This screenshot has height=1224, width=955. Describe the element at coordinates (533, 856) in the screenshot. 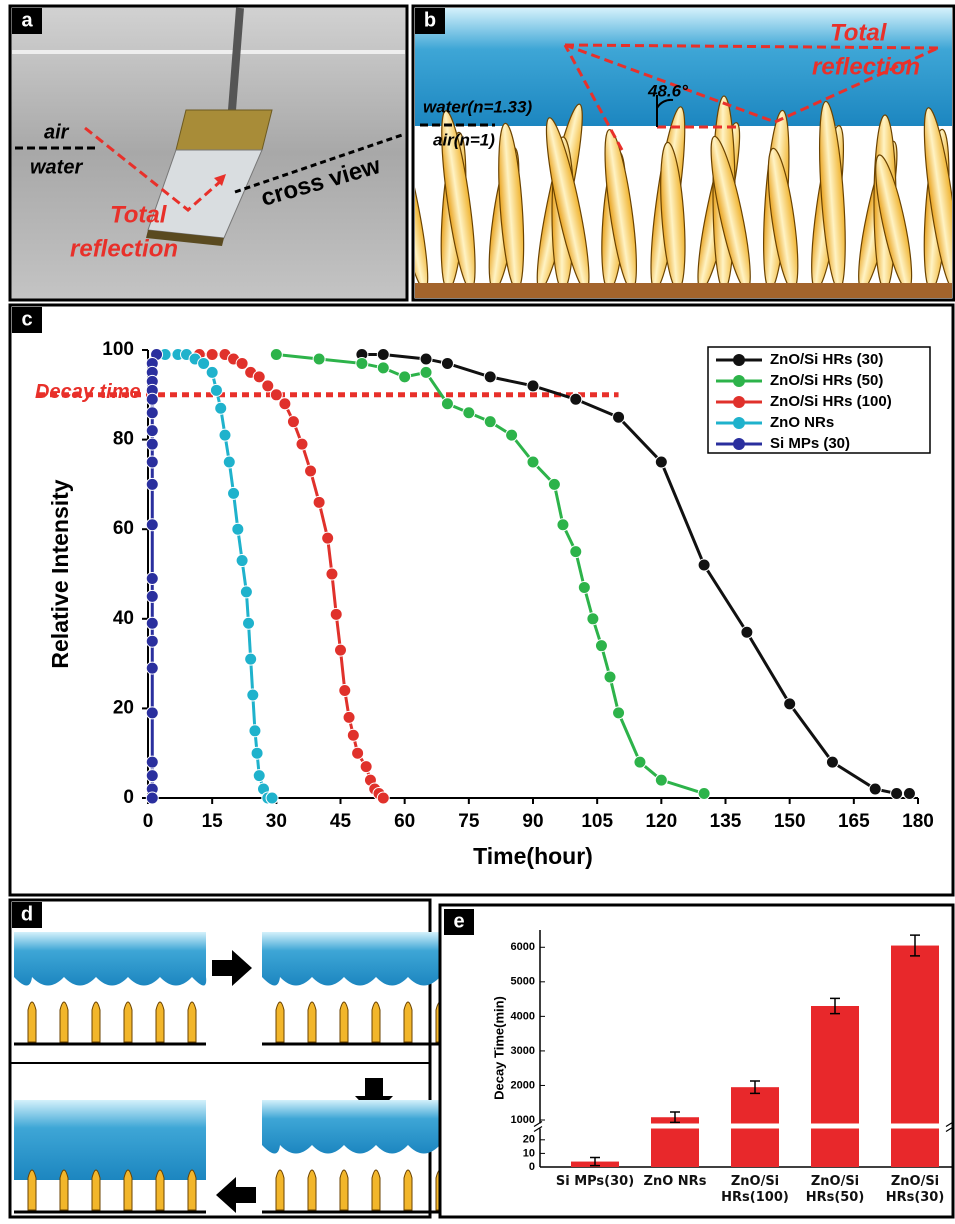

I see `x-axis-label: Time(hour)` at that location.